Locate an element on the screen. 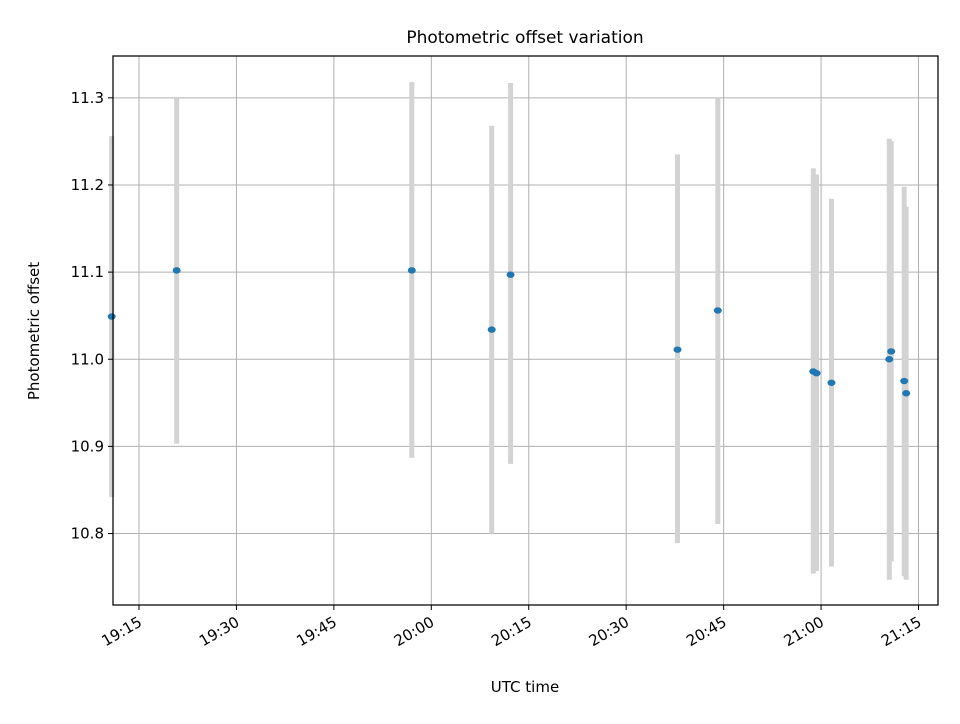  y-tick-label: 11.3 is located at coordinates (87, 98).